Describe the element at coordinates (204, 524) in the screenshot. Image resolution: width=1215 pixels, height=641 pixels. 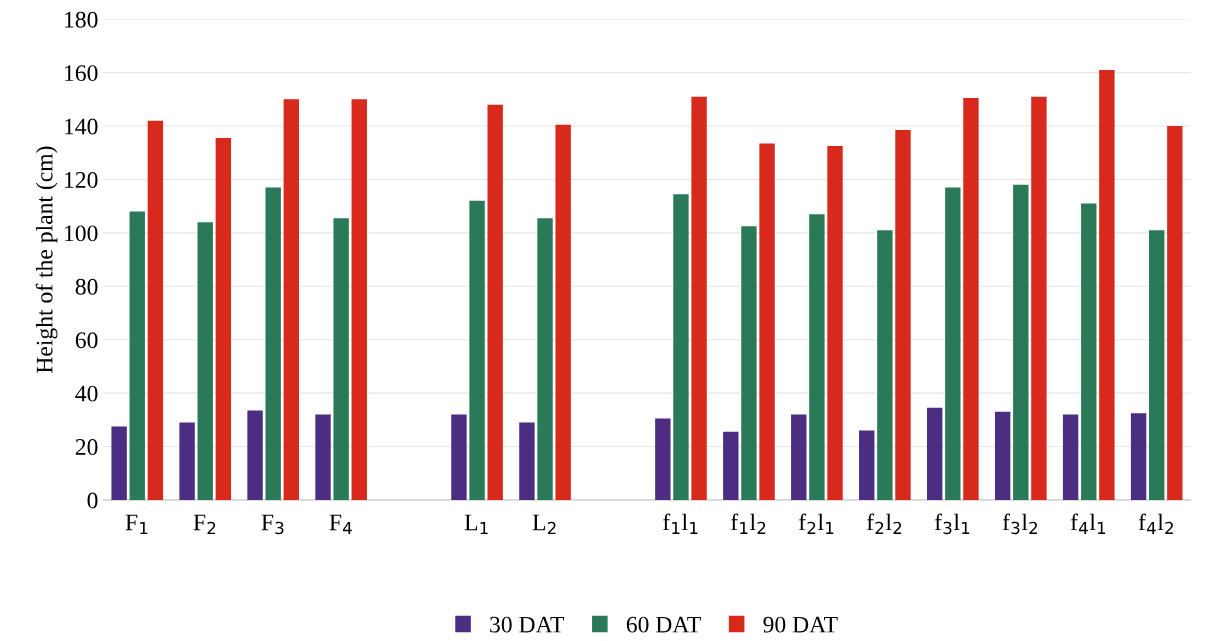
I see `x-tick-label: F$_{2}$` at that location.